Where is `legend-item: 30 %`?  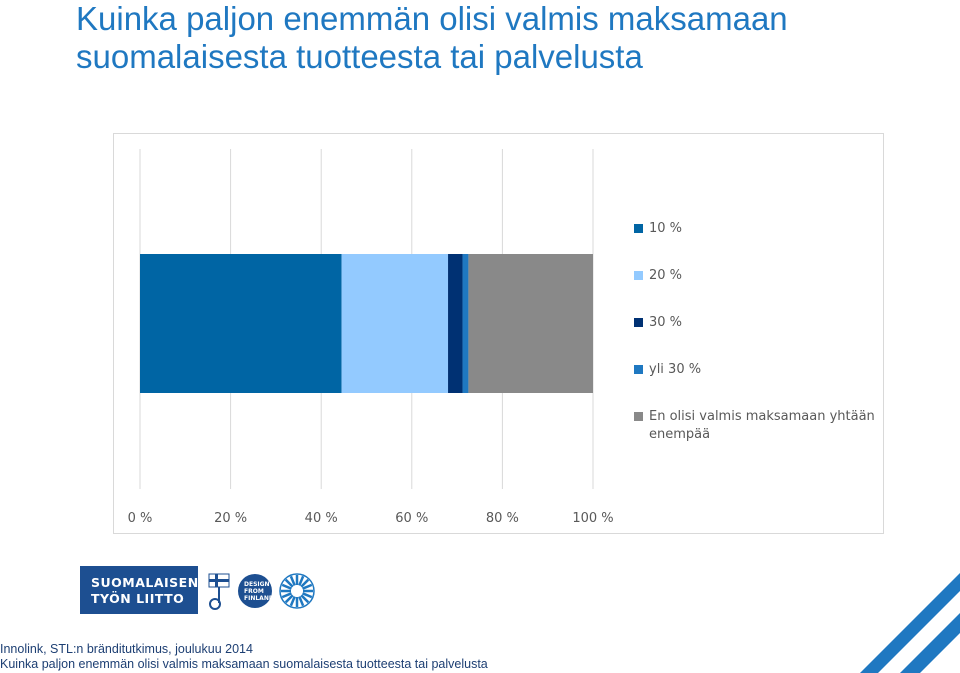
legend-item: 30 % is located at coordinates (759, 323).